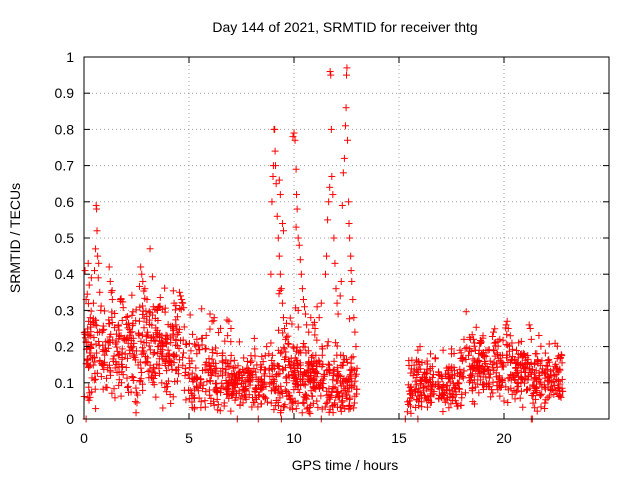  Describe the element at coordinates (189, 438) in the screenshot. I see `x-tick-label: 5` at that location.